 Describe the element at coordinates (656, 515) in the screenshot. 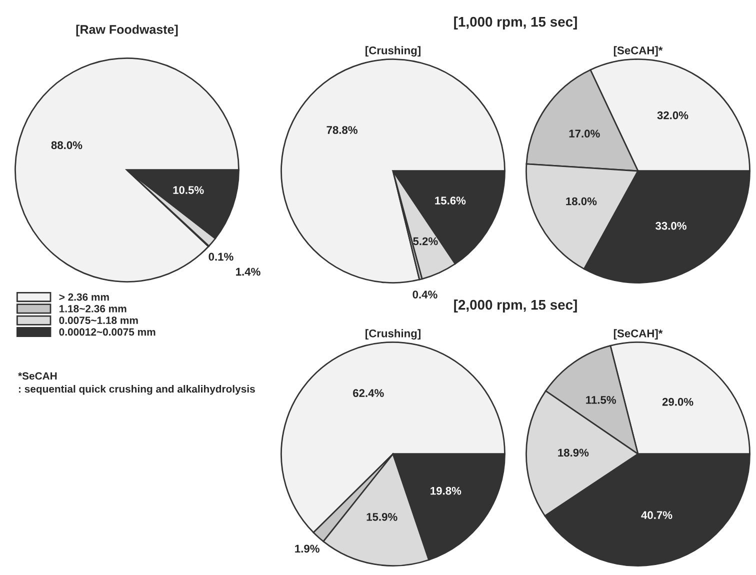

I see `data-label: 40.7%` at that location.